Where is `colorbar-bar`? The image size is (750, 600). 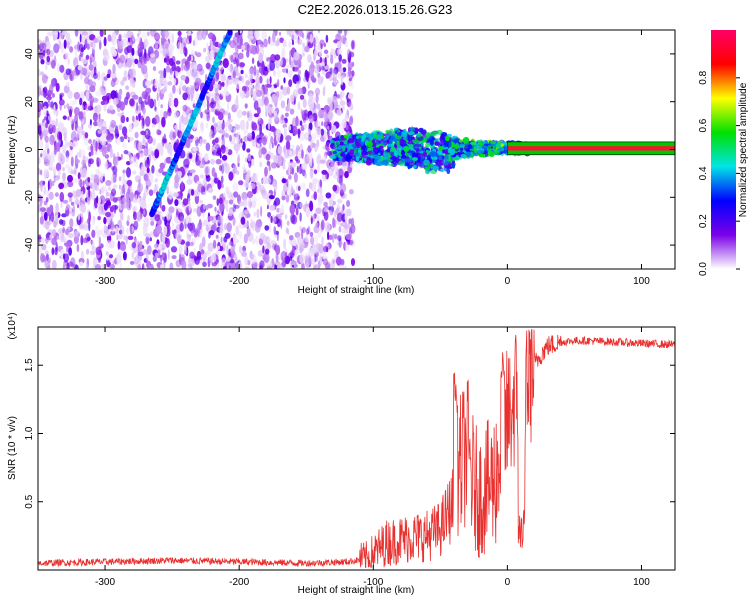
colorbar-bar is located at coordinates (723, 149).